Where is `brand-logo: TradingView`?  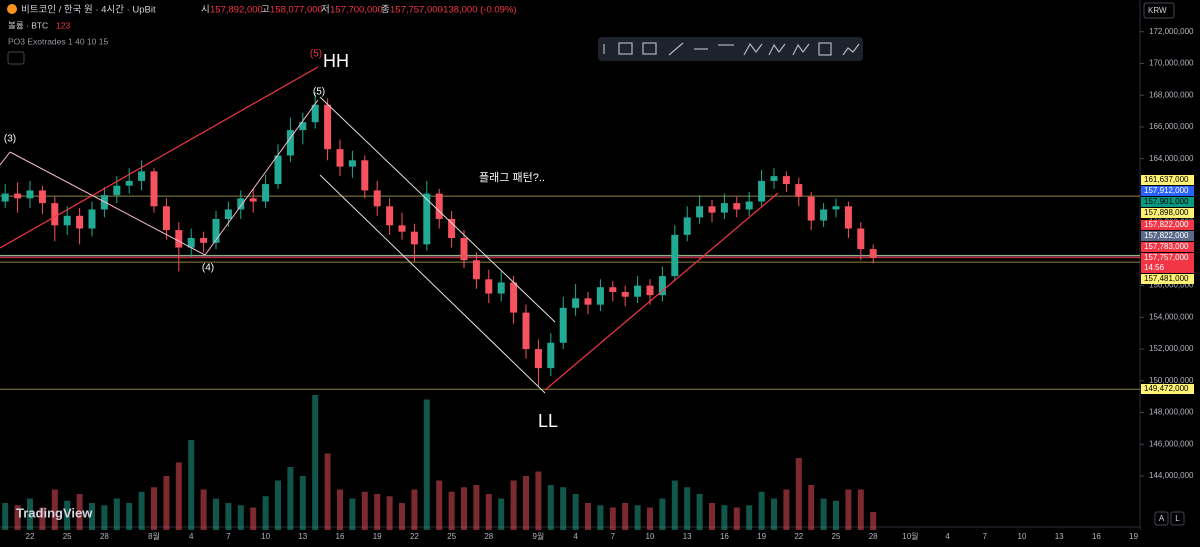 brand-logo: TradingView is located at coordinates (54, 512).